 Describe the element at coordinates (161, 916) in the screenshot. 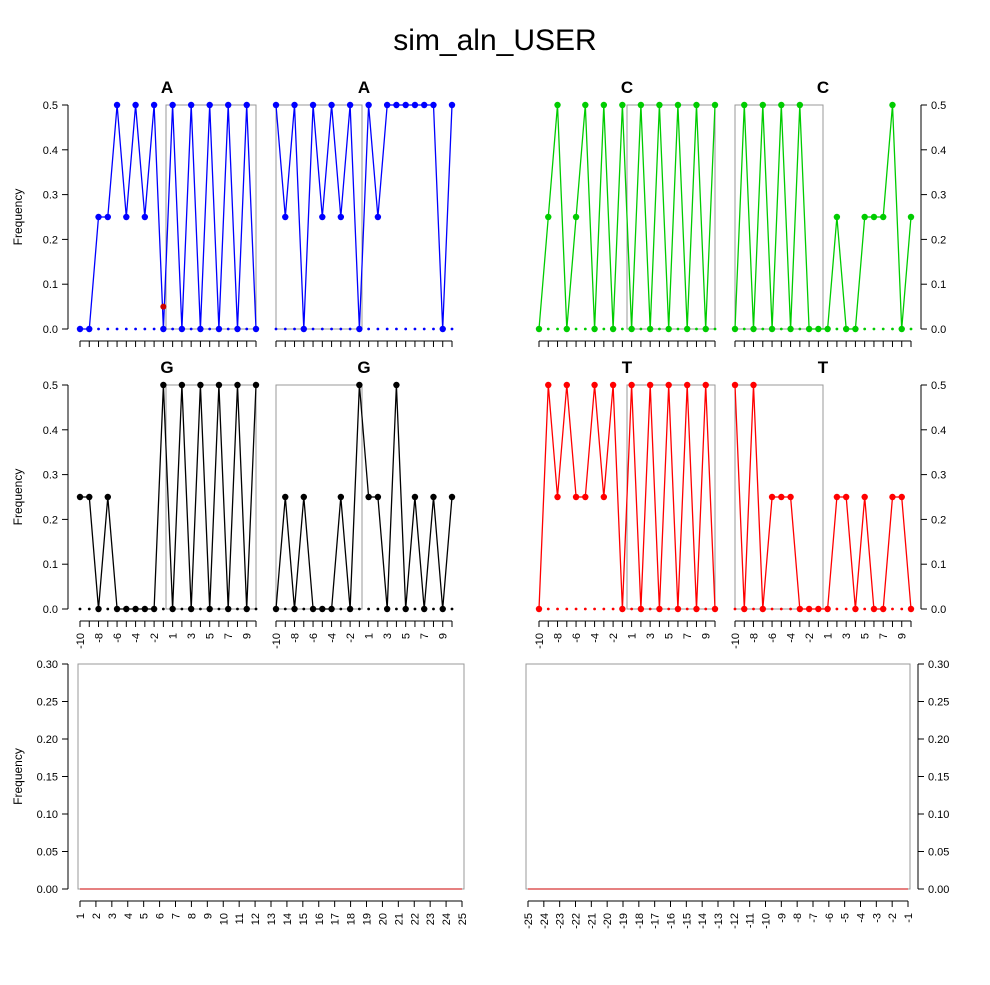

I see `x-tick-label: 6` at that location.